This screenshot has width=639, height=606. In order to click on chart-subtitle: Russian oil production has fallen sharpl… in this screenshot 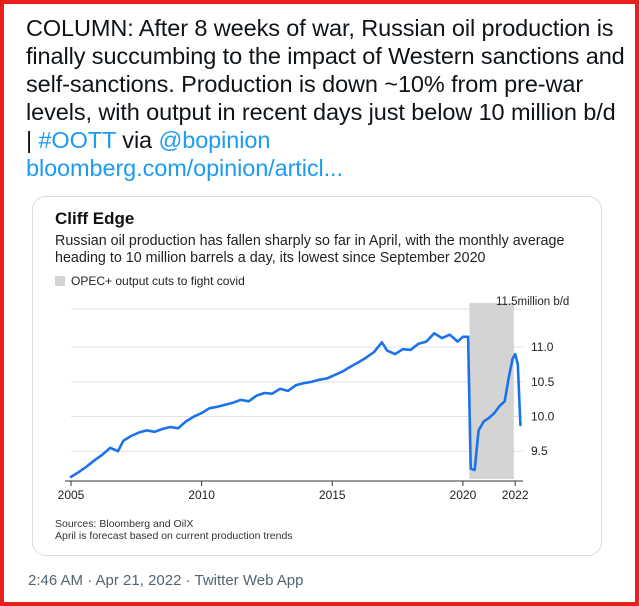, I will do `click(310, 249)`.